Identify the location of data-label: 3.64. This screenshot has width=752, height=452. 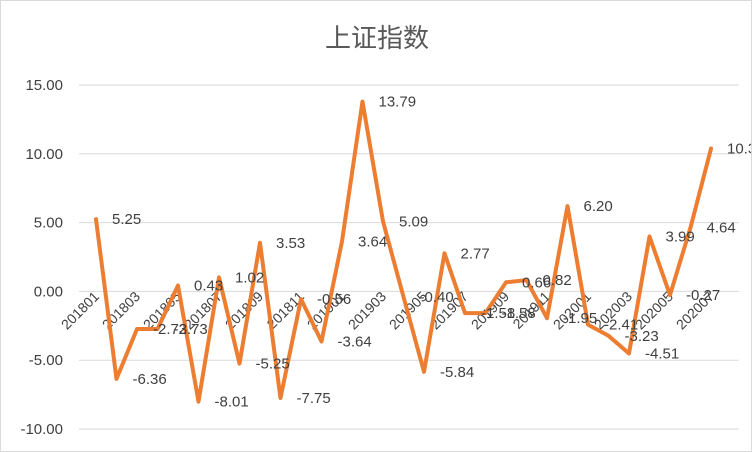
(372, 241).